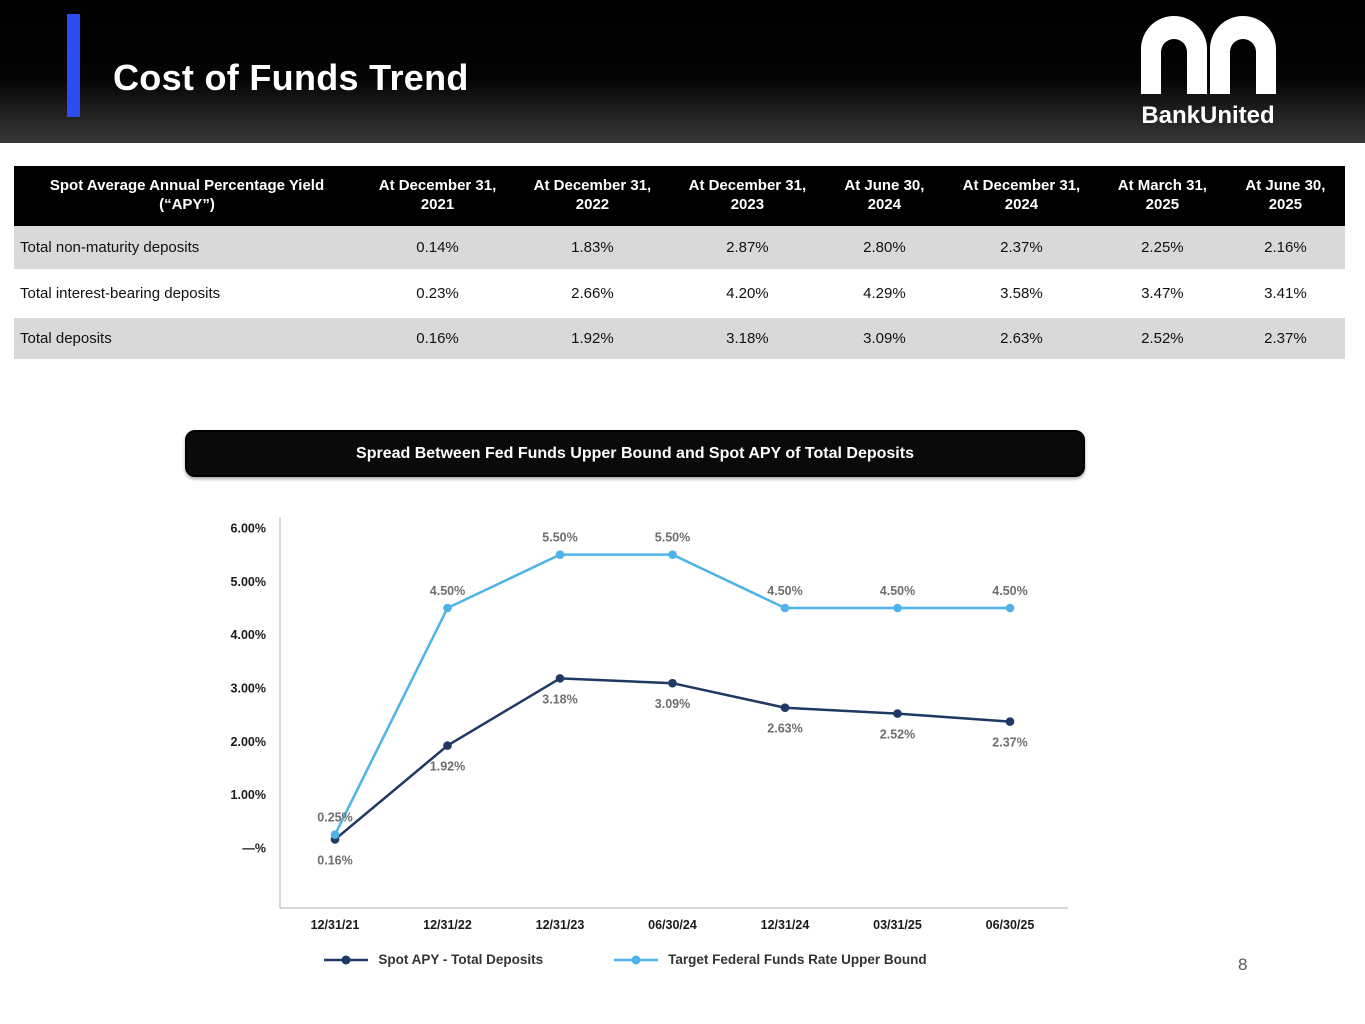 This screenshot has width=1365, height=1024. Describe the element at coordinates (1021, 293) in the screenshot. I see `value-cell: 3.58%` at that location.